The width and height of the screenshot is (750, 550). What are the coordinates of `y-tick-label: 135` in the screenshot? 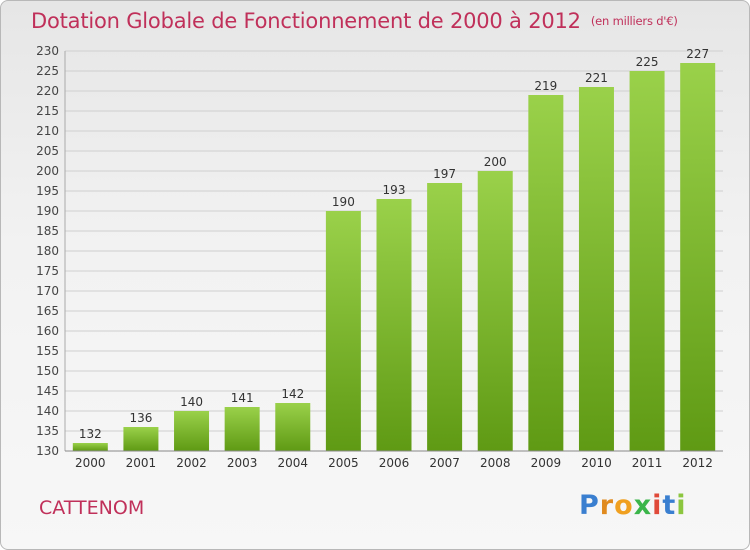 It's located at (47, 431).